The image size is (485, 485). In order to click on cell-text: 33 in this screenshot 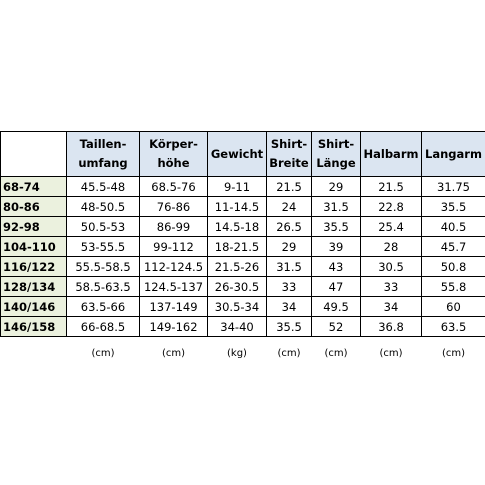, I will do `click(391, 286)`.